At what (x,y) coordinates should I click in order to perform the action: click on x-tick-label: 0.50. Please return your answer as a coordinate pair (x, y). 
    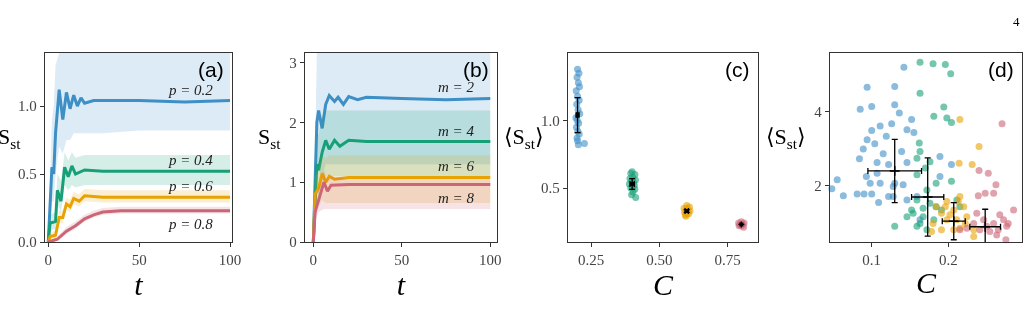
    Looking at the image, I should click on (659, 260).